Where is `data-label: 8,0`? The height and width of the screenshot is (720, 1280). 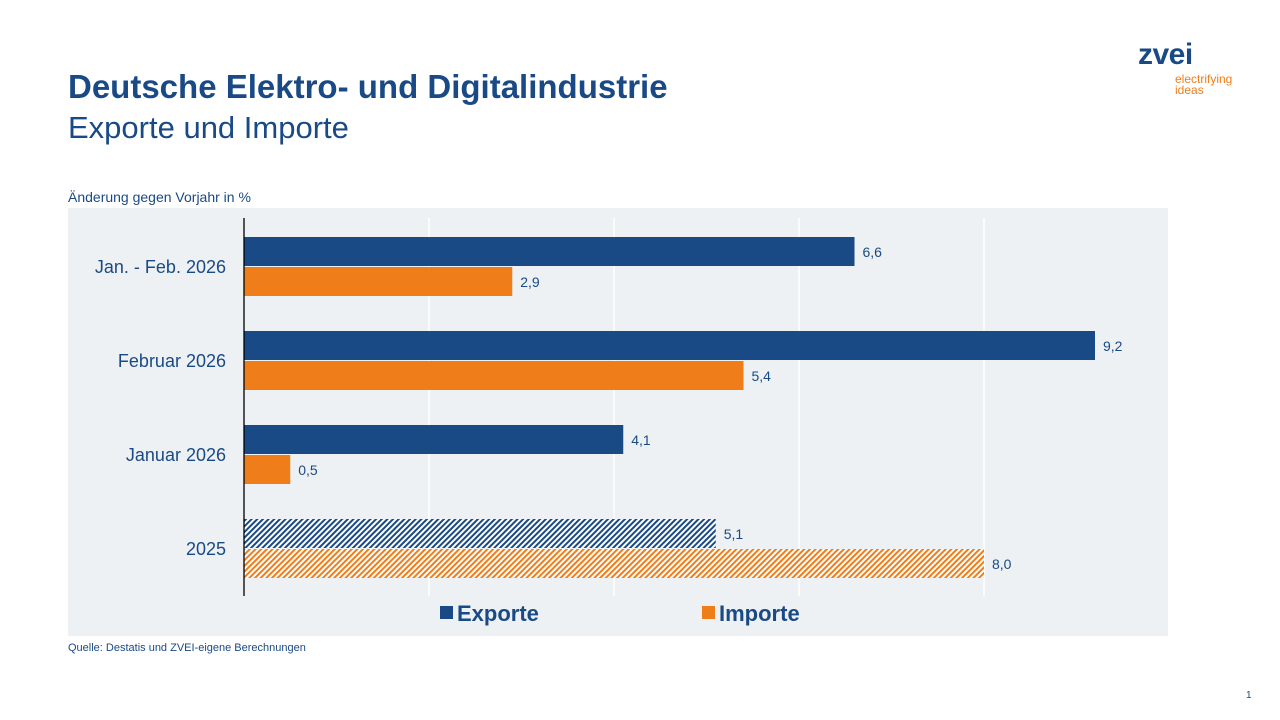 data-label: 8,0 is located at coordinates (1002, 564).